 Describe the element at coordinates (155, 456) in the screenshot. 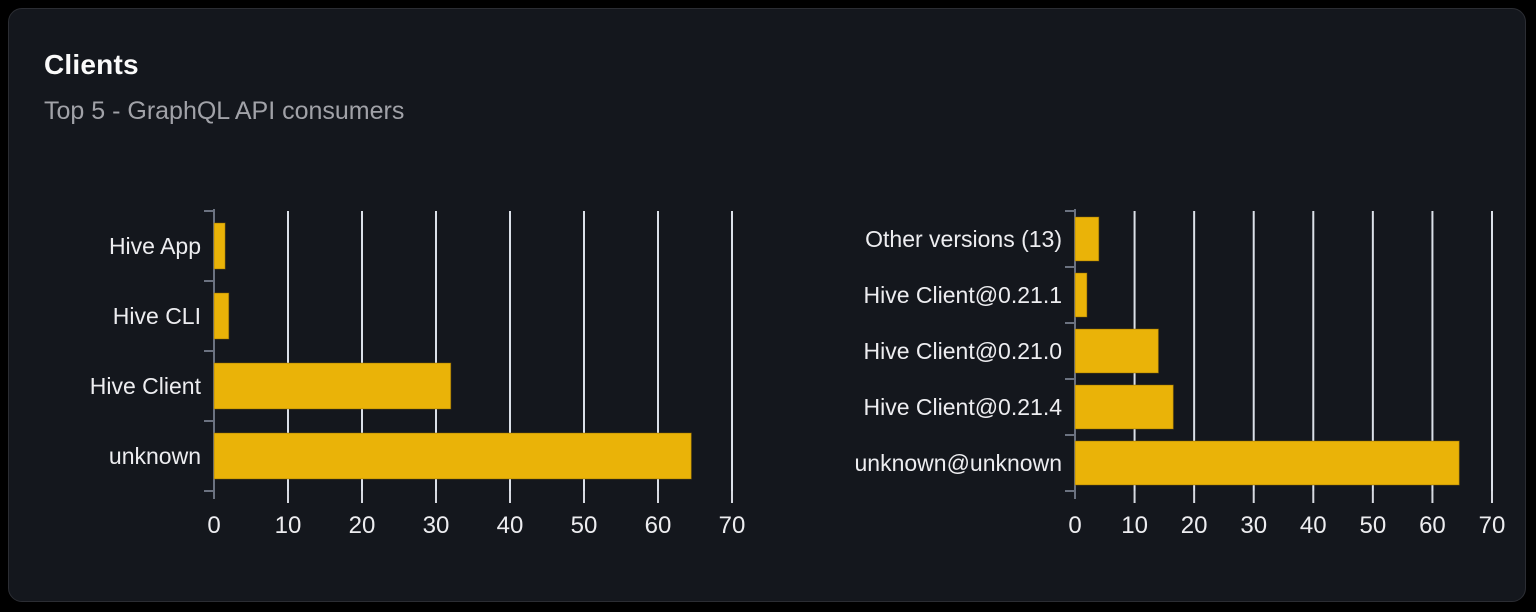

I see `category-label: unknown` at that location.